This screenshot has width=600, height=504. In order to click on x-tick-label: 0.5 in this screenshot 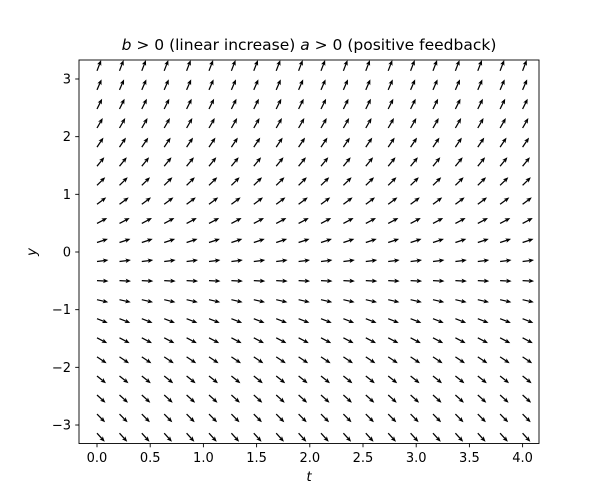, I will do `click(150, 458)`.